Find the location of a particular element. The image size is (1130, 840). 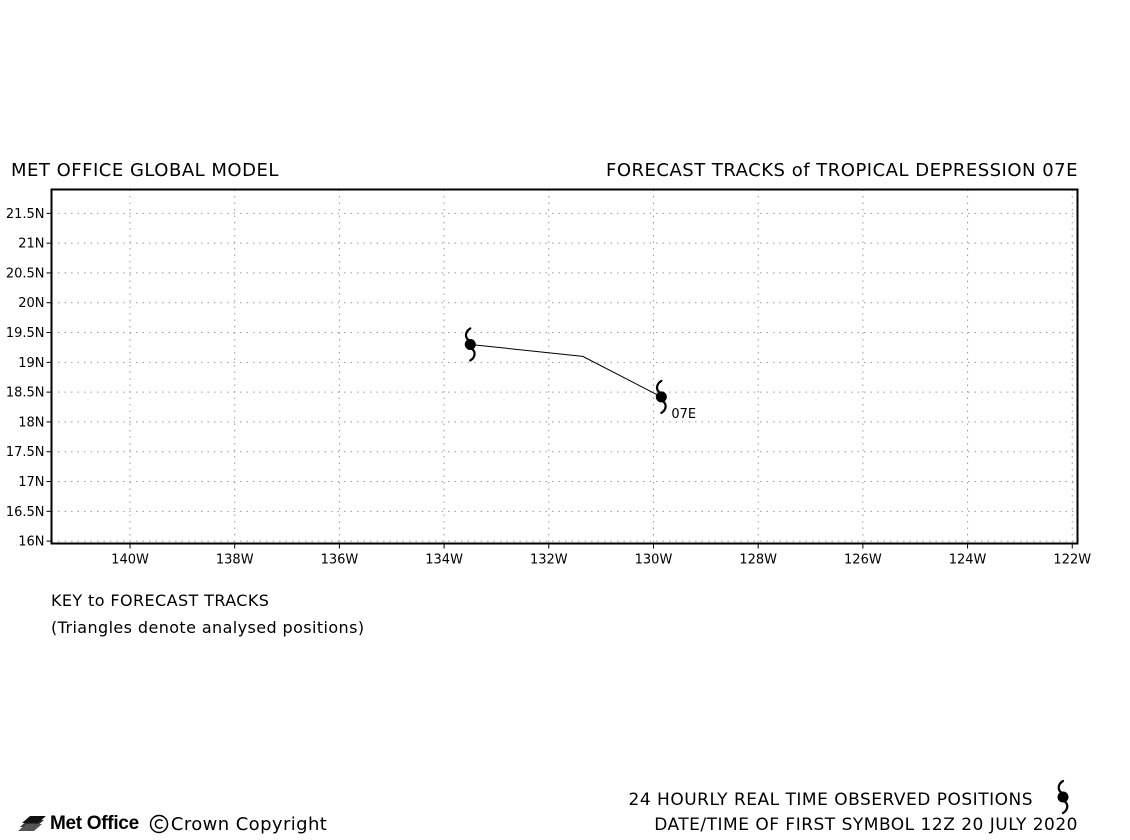

lon-tick-label: 136W is located at coordinates (340, 560).